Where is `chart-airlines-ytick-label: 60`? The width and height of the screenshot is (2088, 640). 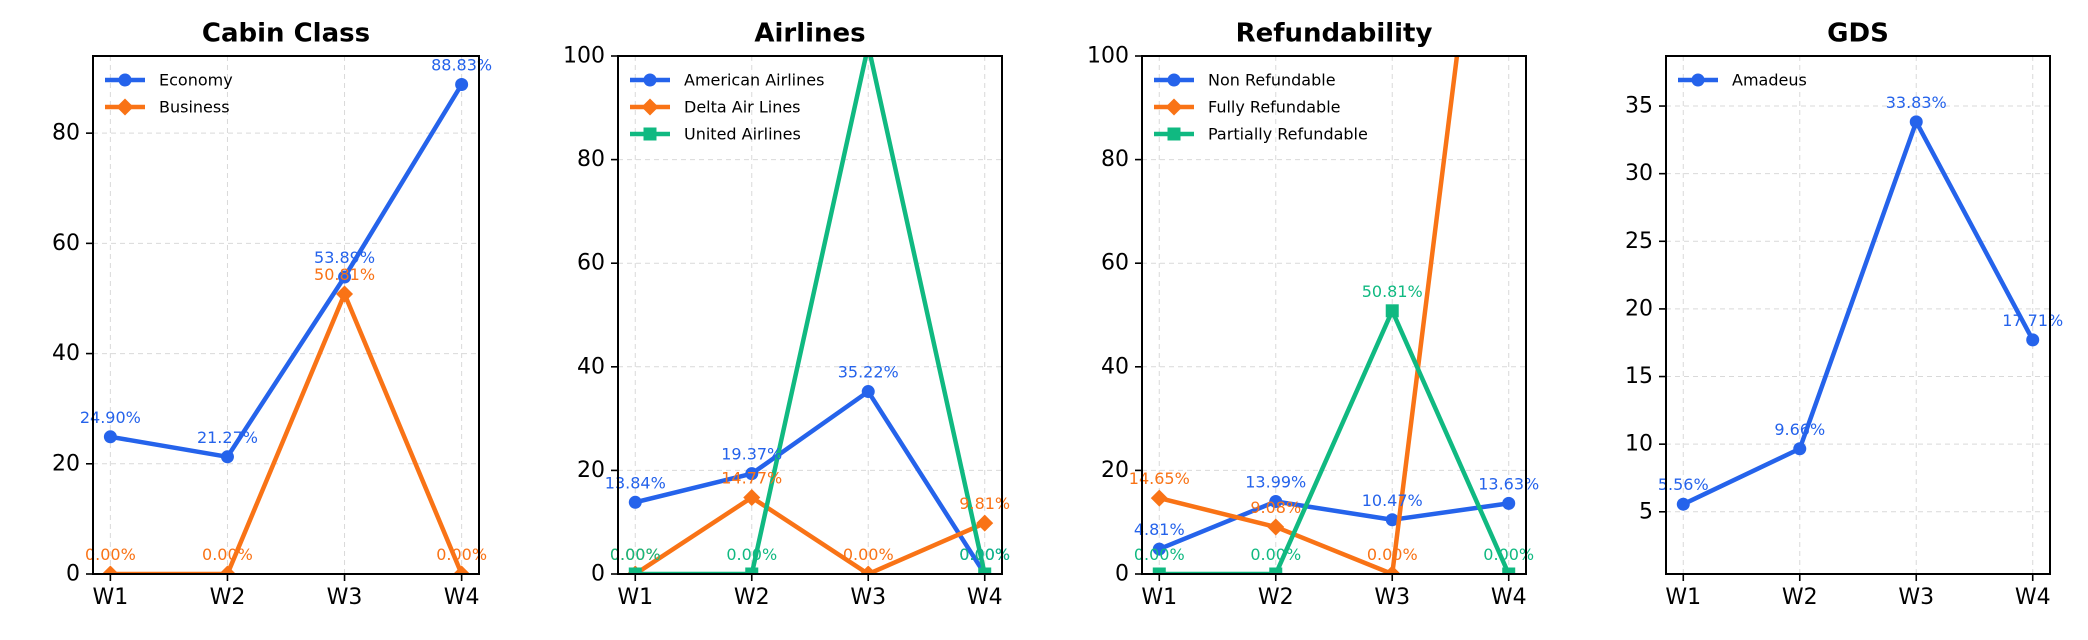 chart-airlines-ytick-label: 60 is located at coordinates (591, 263).